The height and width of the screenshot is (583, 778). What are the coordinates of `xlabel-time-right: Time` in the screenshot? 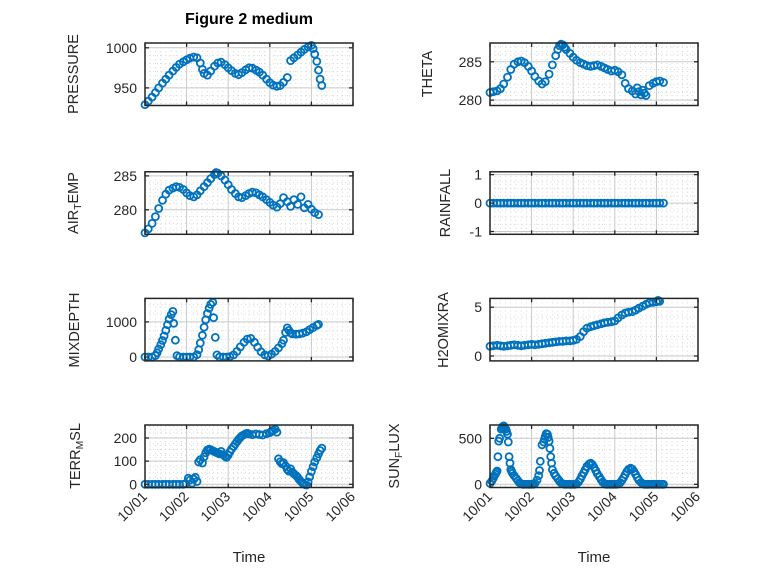 It's located at (594, 557).